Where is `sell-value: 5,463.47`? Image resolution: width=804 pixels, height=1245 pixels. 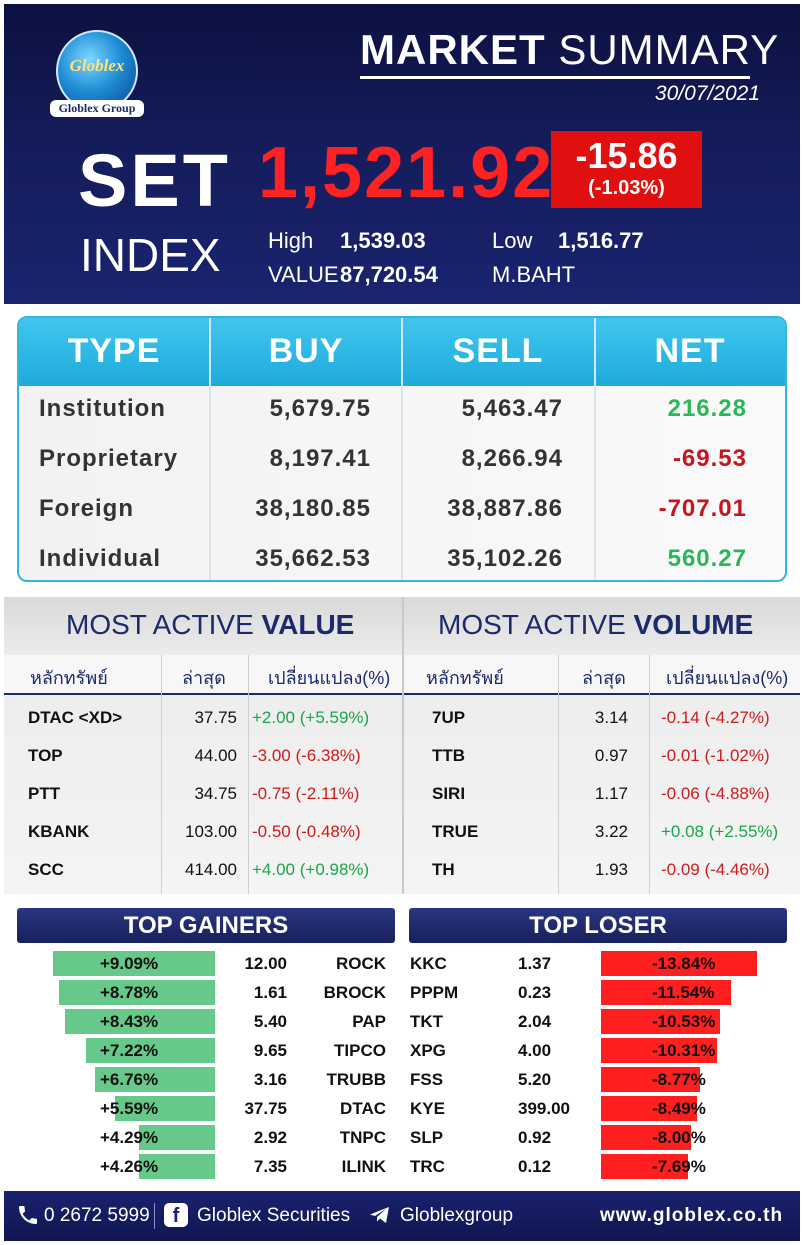 sell-value: 5,463.47 is located at coordinates (512, 408).